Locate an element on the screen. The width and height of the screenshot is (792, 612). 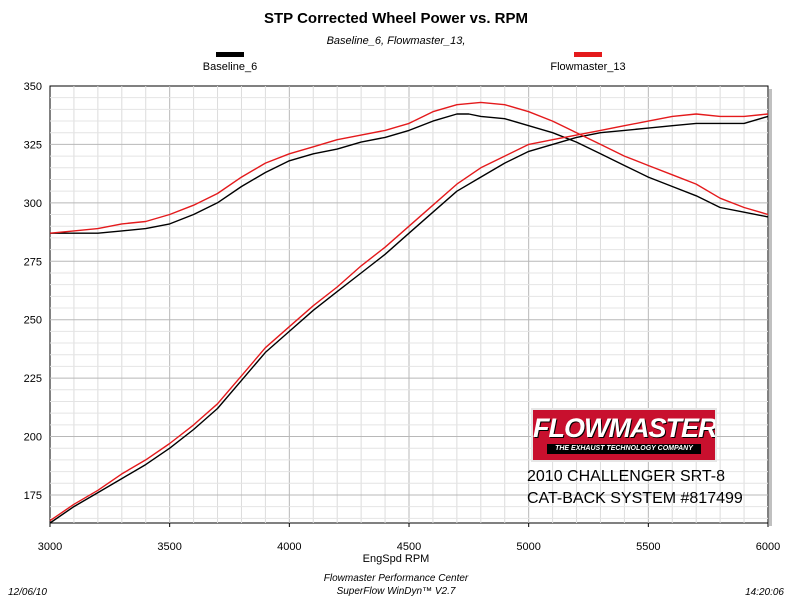
legend-item-baseline: Baseline_6 is located at coordinates (230, 62).